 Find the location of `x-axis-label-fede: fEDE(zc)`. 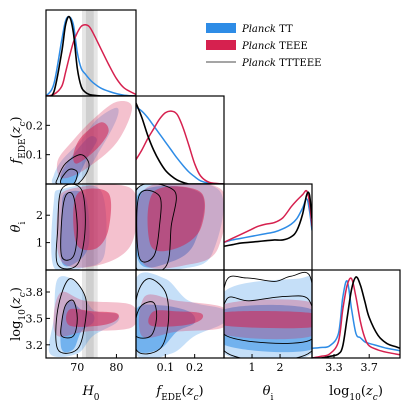

x-axis-label-fede: fEDE(zc) is located at coordinates (179, 393).